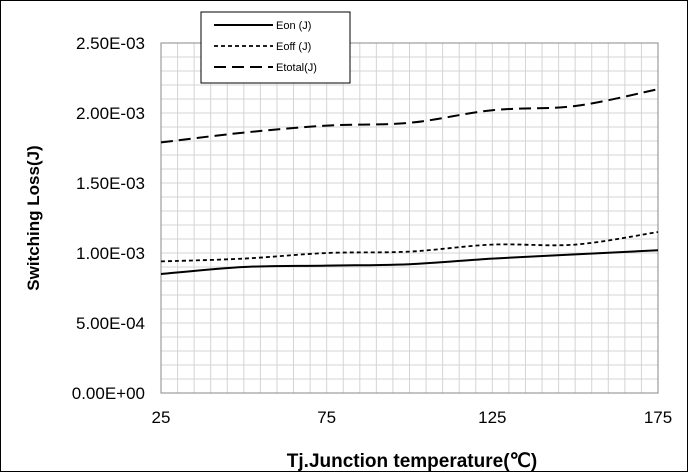  What do you see at coordinates (412, 461) in the screenshot?
I see `x-axis-title: Tj.Junction temperature(℃)` at bounding box center [412, 461].